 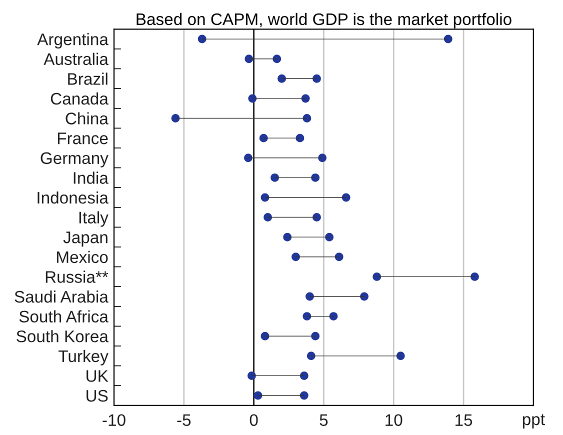 What do you see at coordinates (88, 78) in the screenshot?
I see `y-tick-label: Brazil` at bounding box center [88, 78].